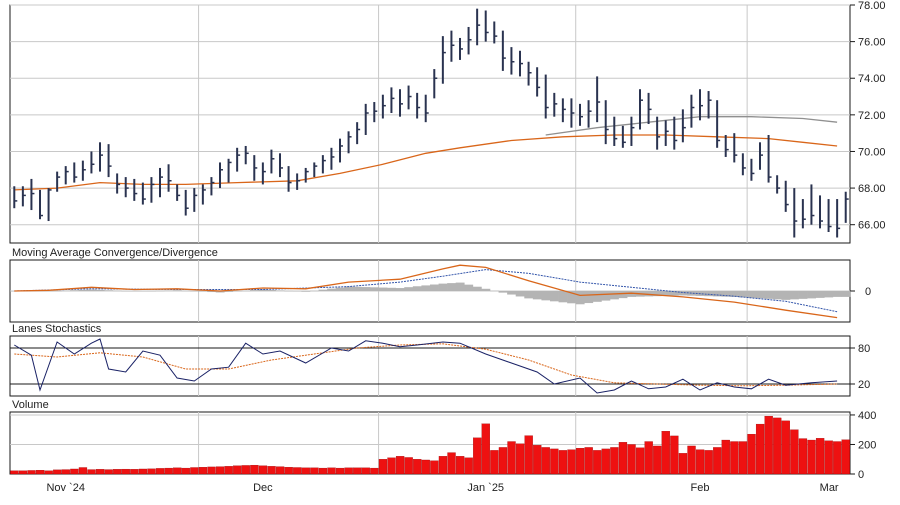 The image size is (900, 505). I want to click on price-tick-label: 72.00, so click(872, 116).